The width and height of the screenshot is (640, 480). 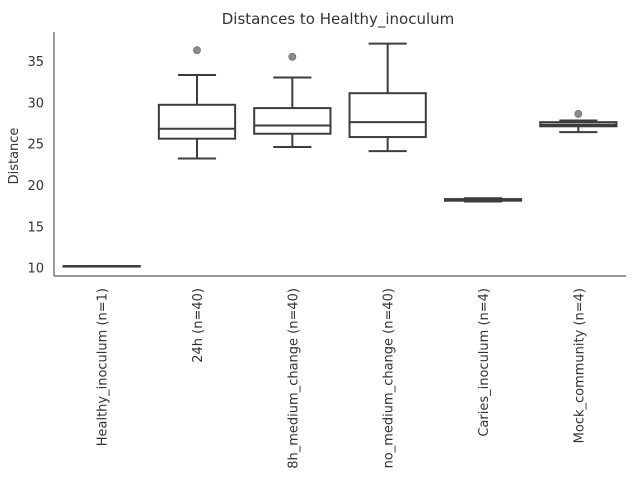 What do you see at coordinates (35, 227) in the screenshot?
I see `y-tick-label: 15` at bounding box center [35, 227].